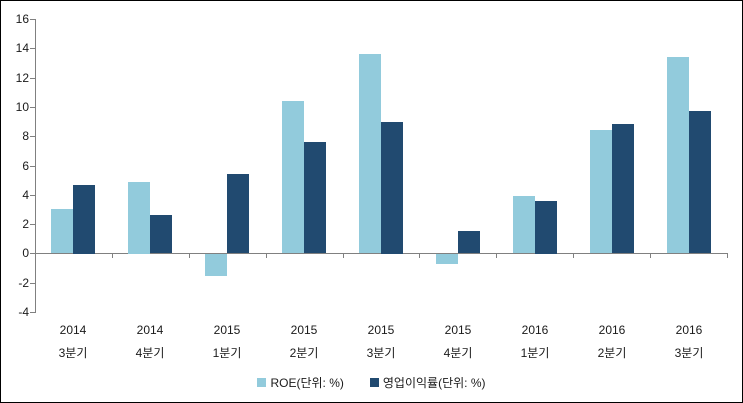 The image size is (743, 403). I want to click on y-axis-line, so click(35, 166).